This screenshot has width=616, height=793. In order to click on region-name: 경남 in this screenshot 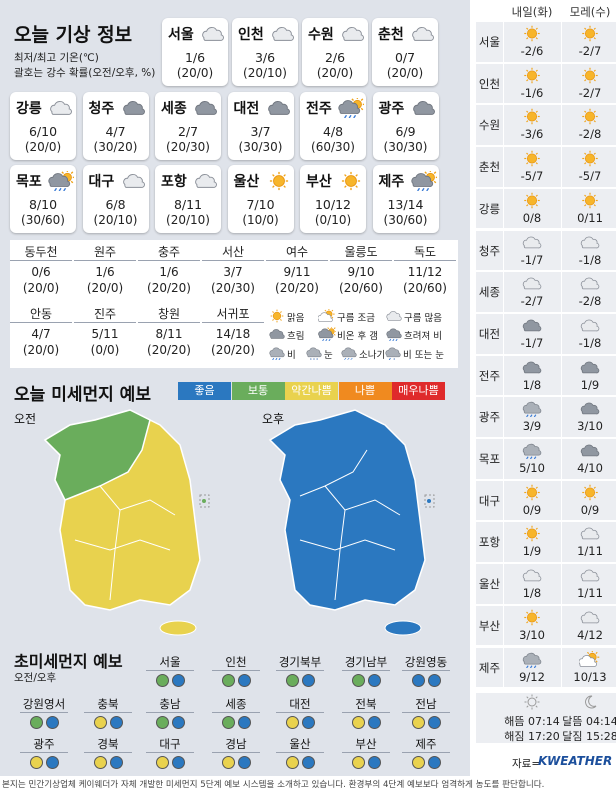, I will do `click(236, 744)`.